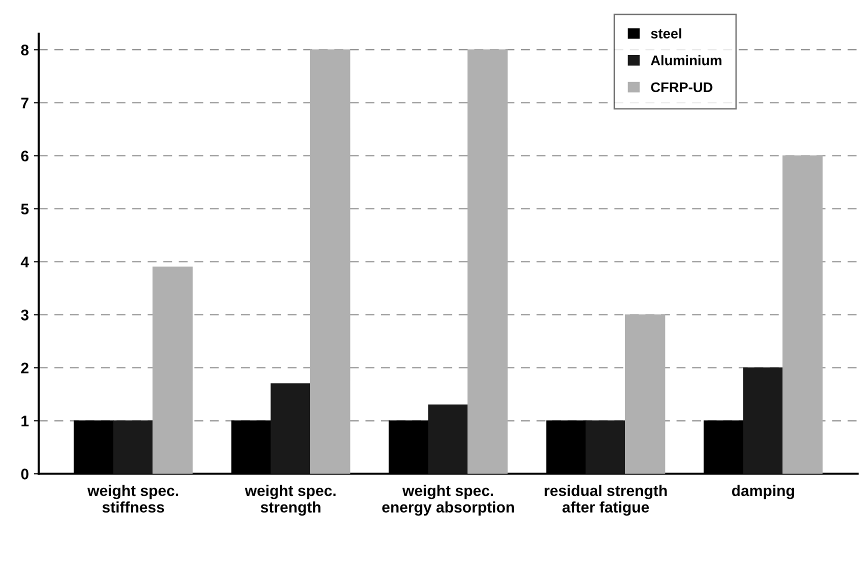 This screenshot has width=862, height=564. What do you see at coordinates (24, 474) in the screenshot?
I see `y-tick-label: 0` at bounding box center [24, 474].